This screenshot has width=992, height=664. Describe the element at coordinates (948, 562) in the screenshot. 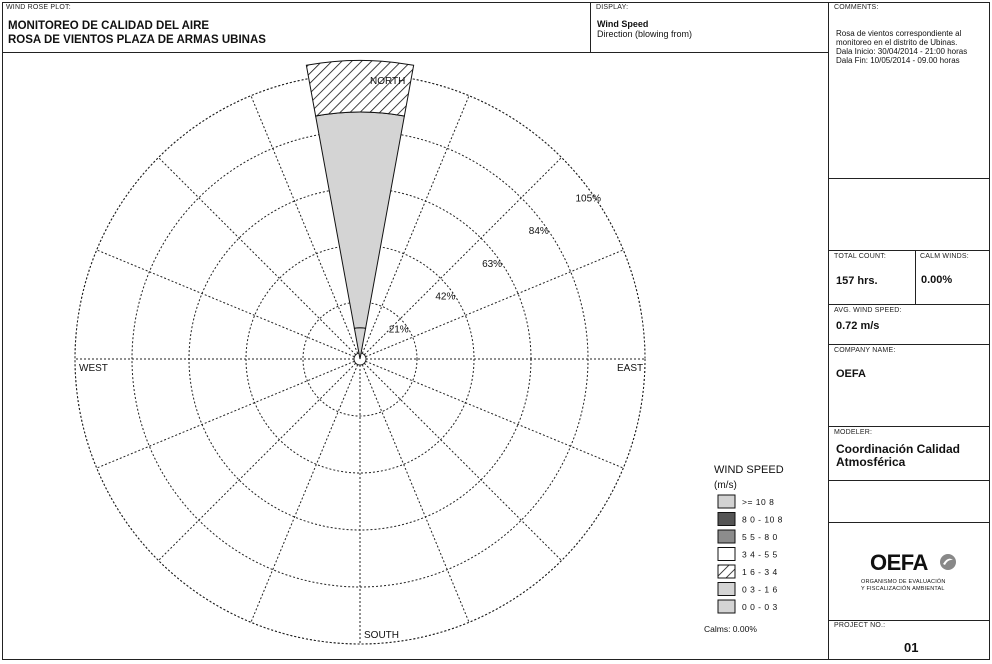

I see `logo-emblem-icon` at that location.